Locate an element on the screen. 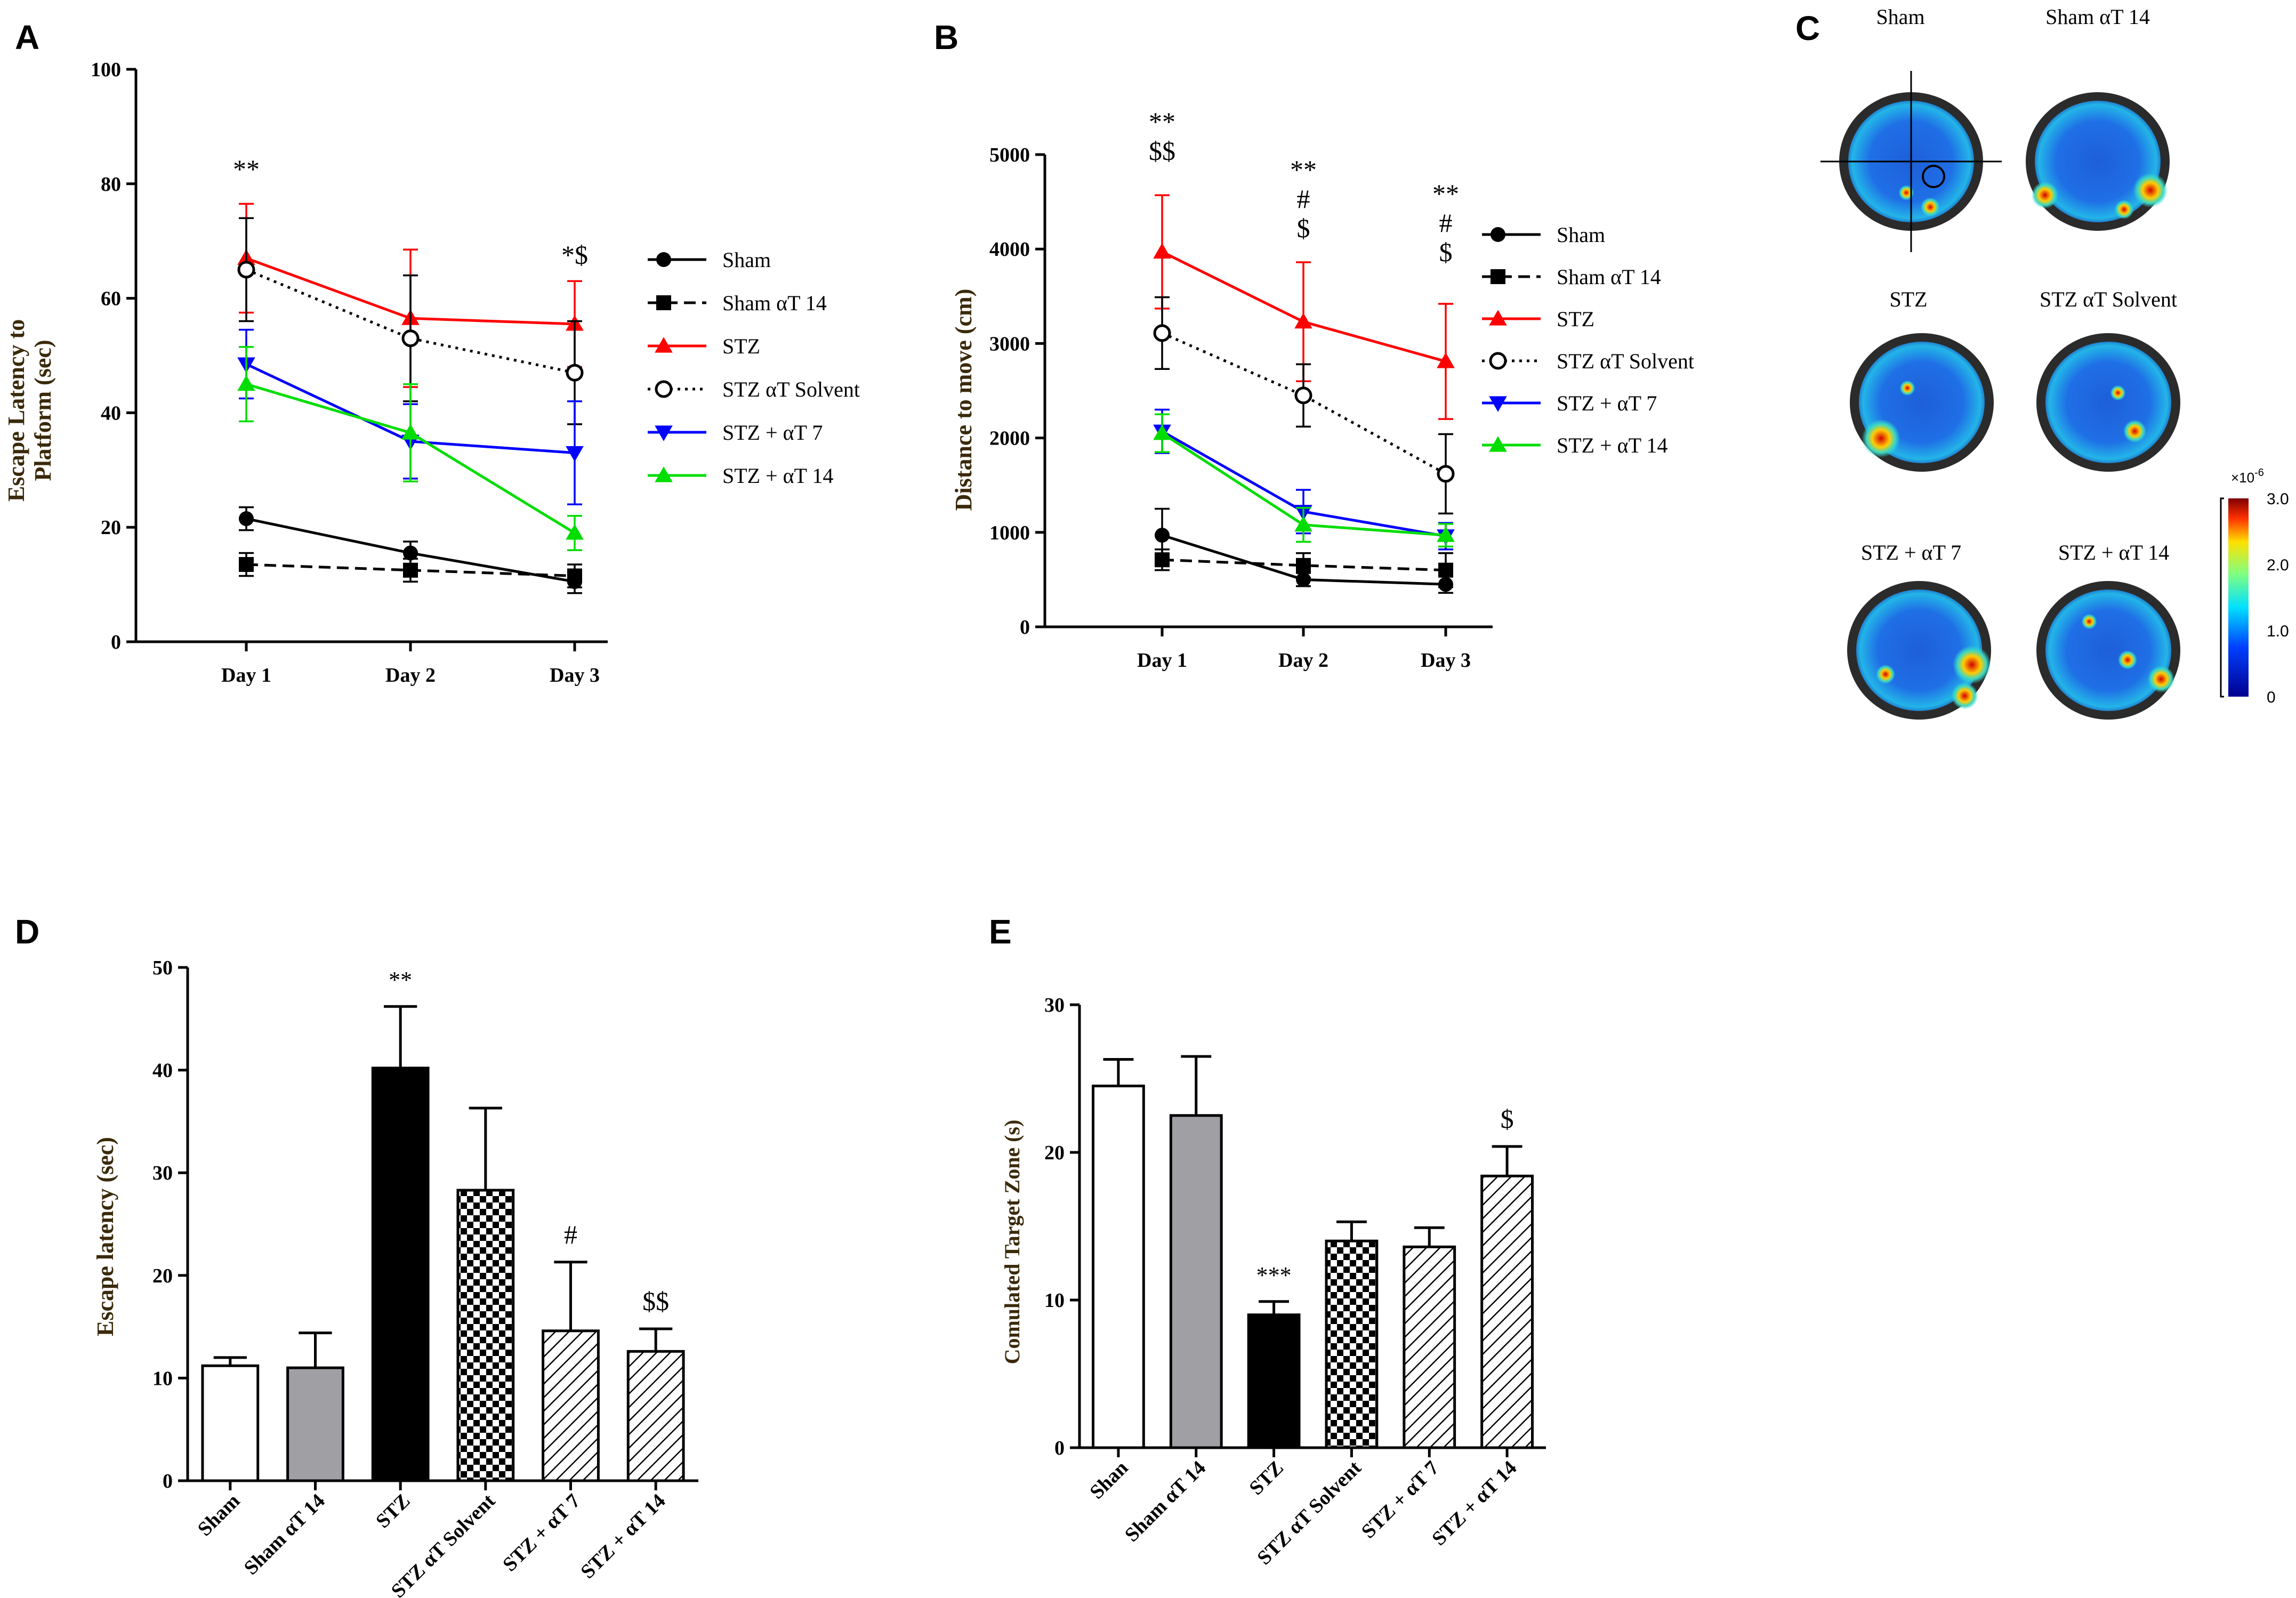 The width and height of the screenshot is (2296, 1598). chart-b-legend-label-stz-t-solvent: STZ αT Solvent is located at coordinates (1626, 361).